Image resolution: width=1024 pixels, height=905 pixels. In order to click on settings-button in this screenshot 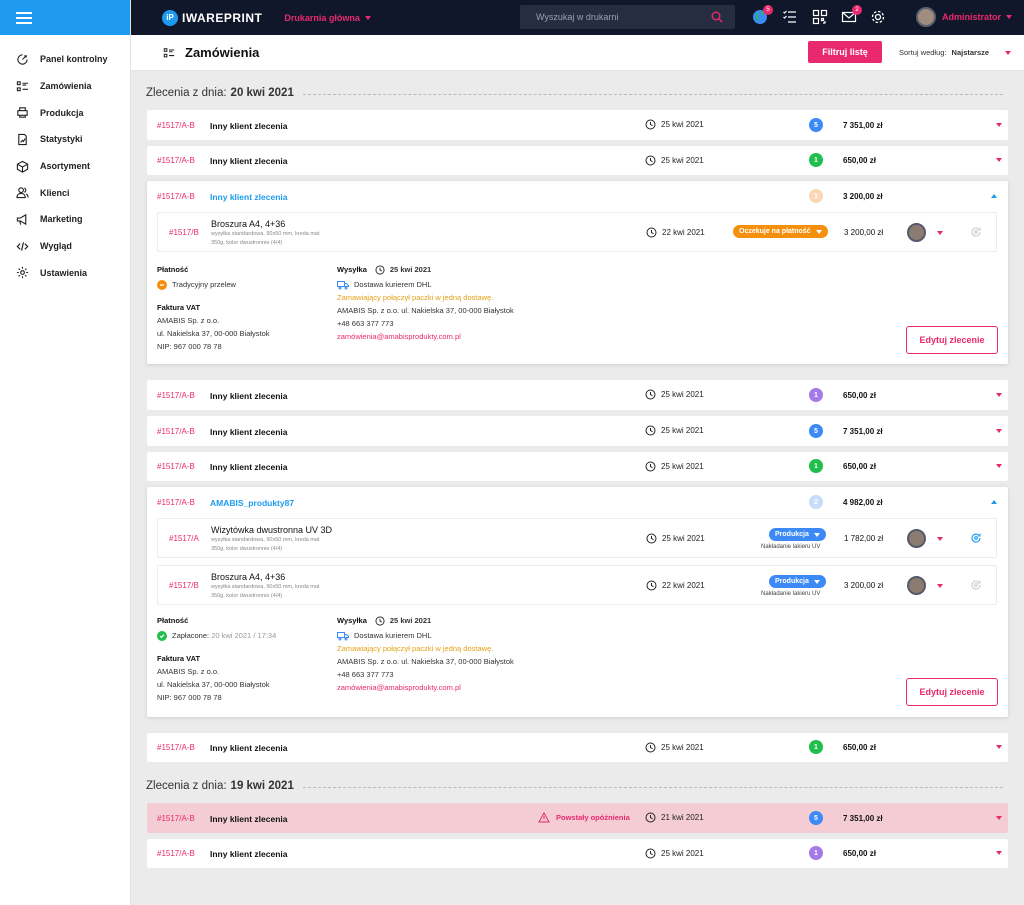, I will do `click(878, 17)`.